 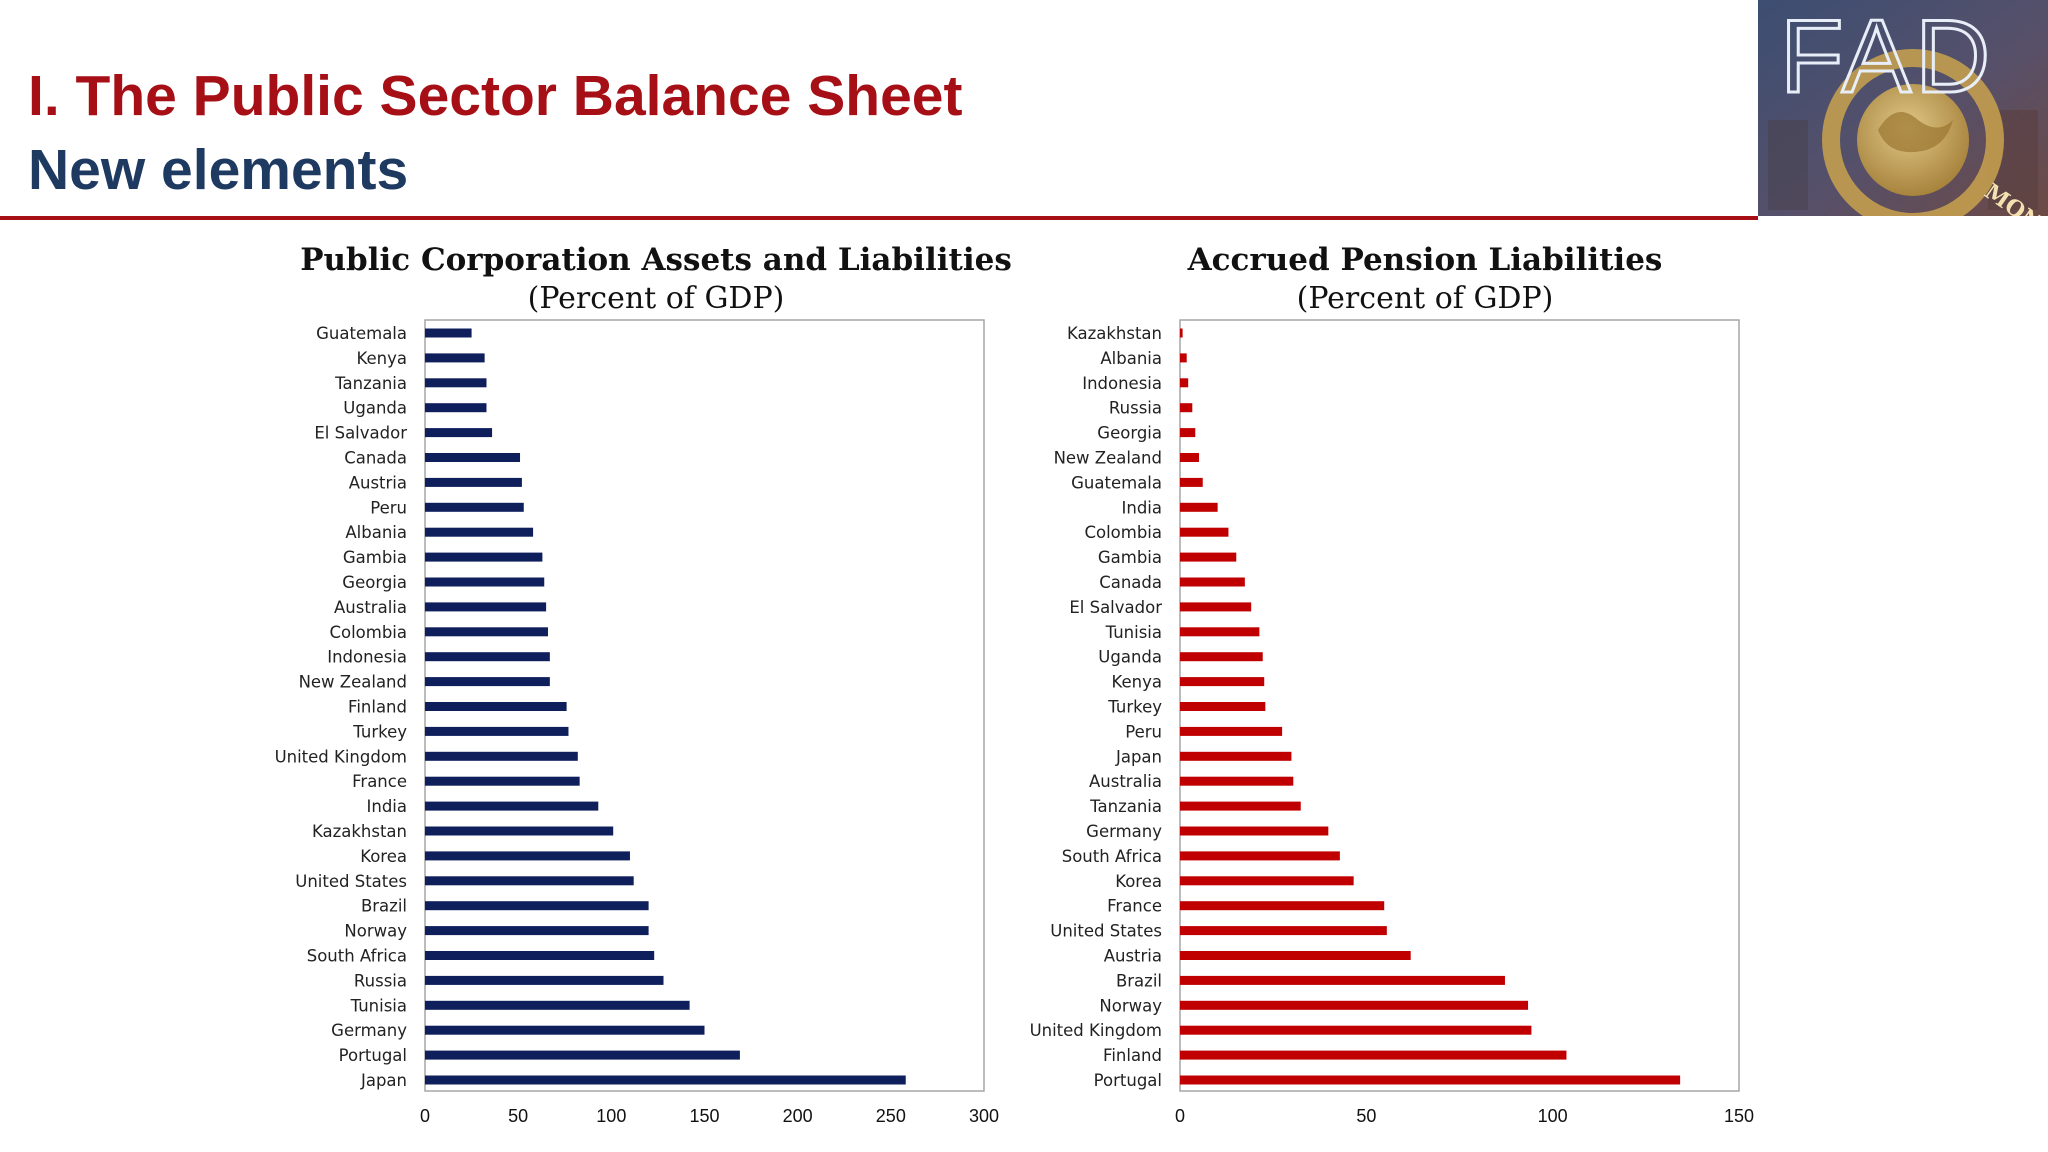 What do you see at coordinates (656, 298) in the screenshot?
I see `chart1-subtitle: (Percent of GDP)` at bounding box center [656, 298].